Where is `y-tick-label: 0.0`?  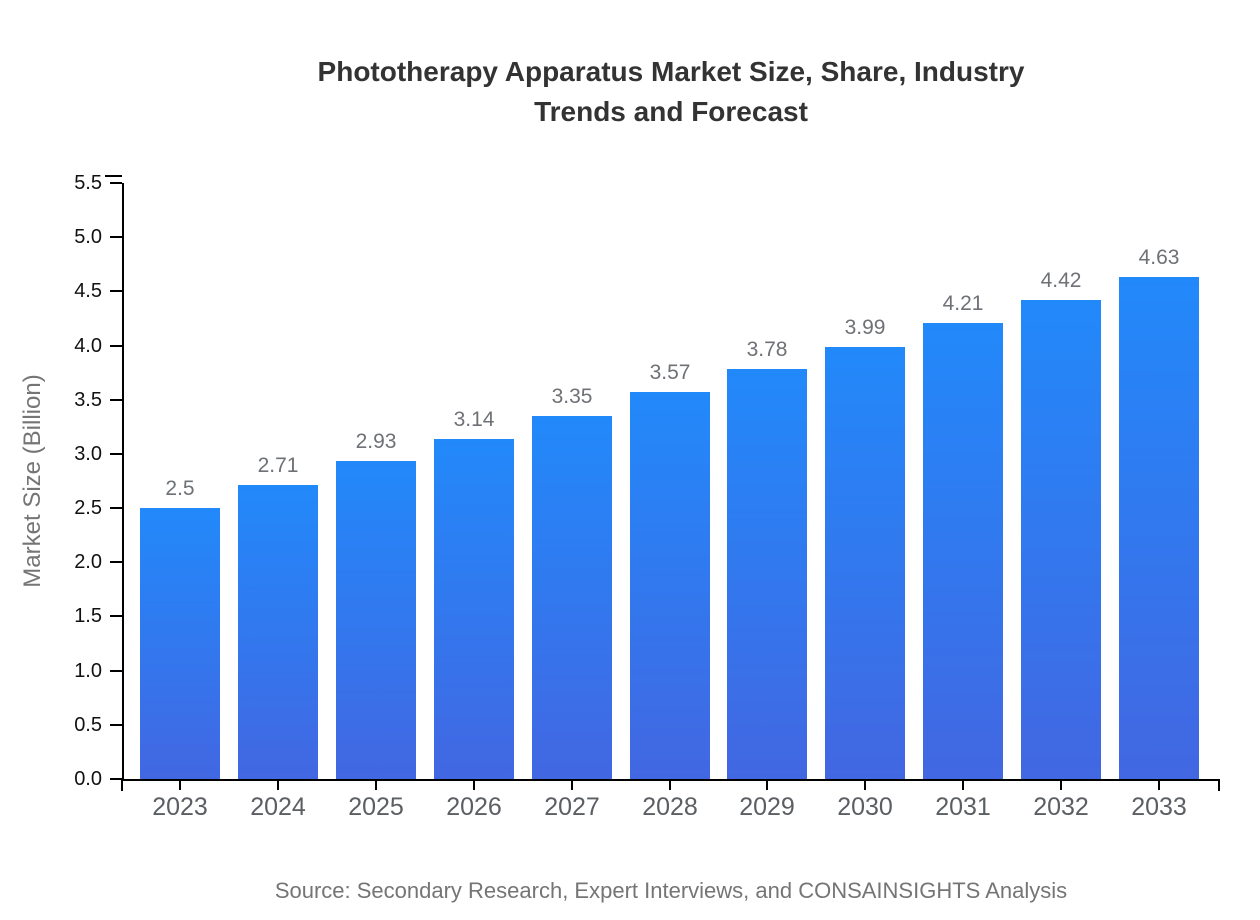
y-tick-label: 0.0 is located at coordinates (88, 779).